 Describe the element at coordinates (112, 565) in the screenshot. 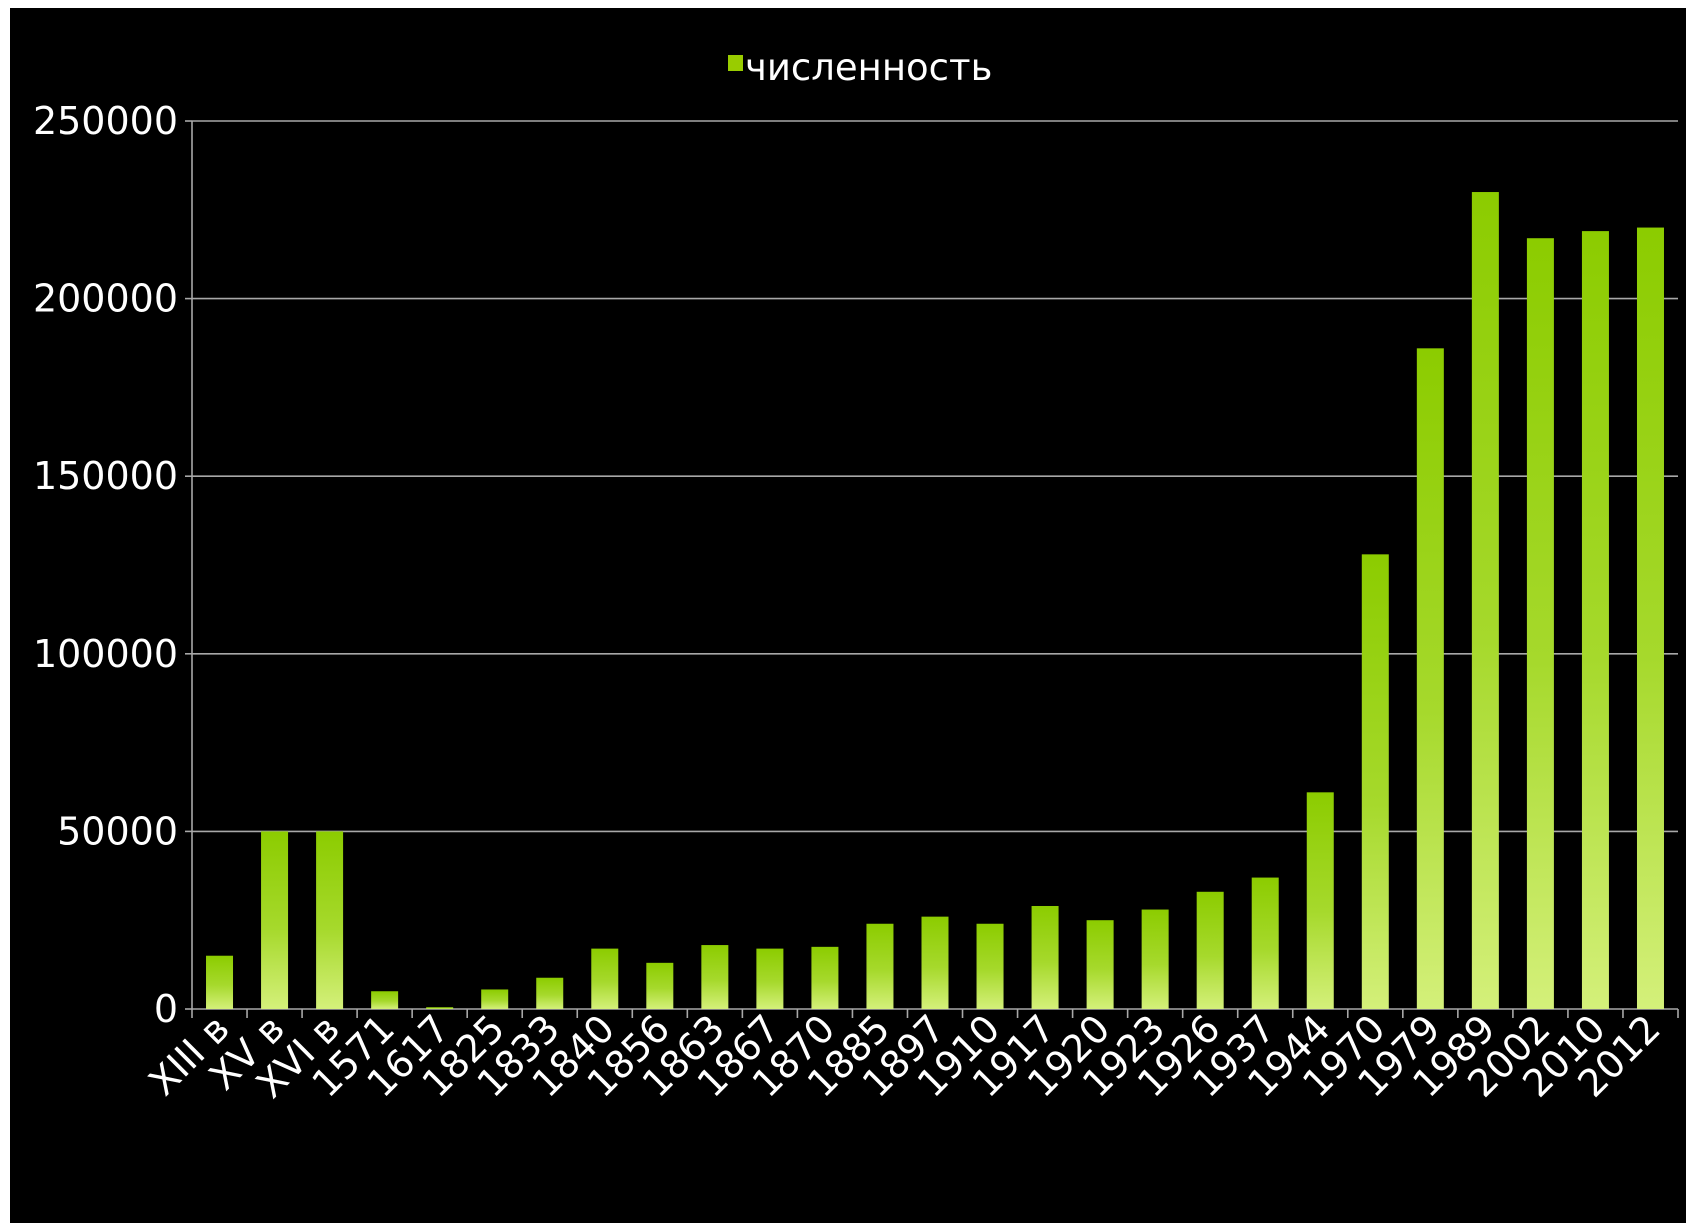

I see `y-axis-tick-labels: 0 50000 100000 150000 200000 250000` at that location.